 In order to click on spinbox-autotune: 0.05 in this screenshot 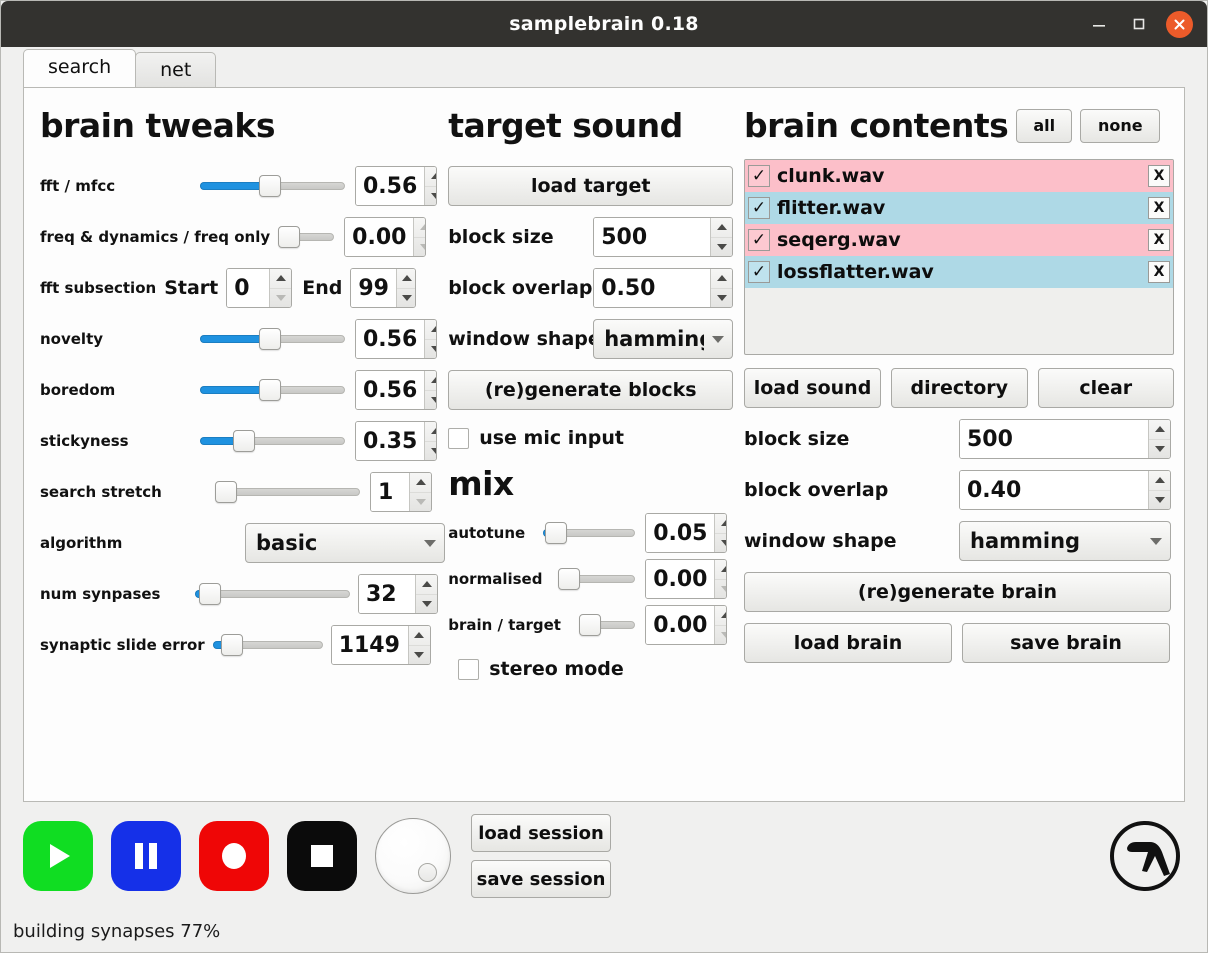, I will do `click(686, 533)`.